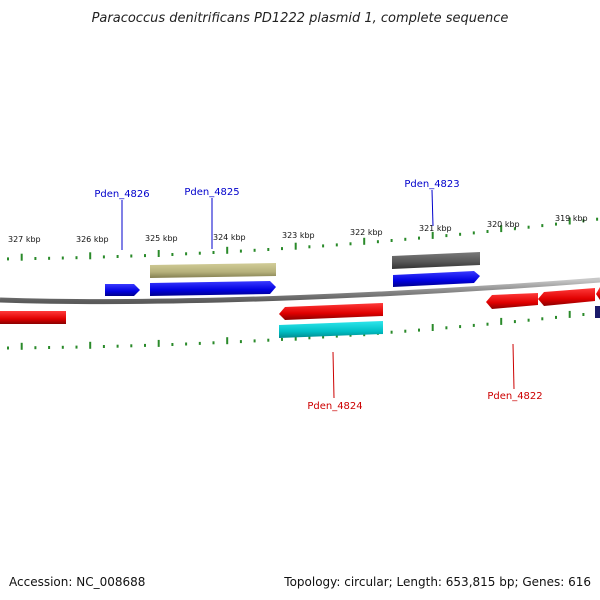  I want to click on ruler-label-327kbp: 327 kbp, so click(24, 239).